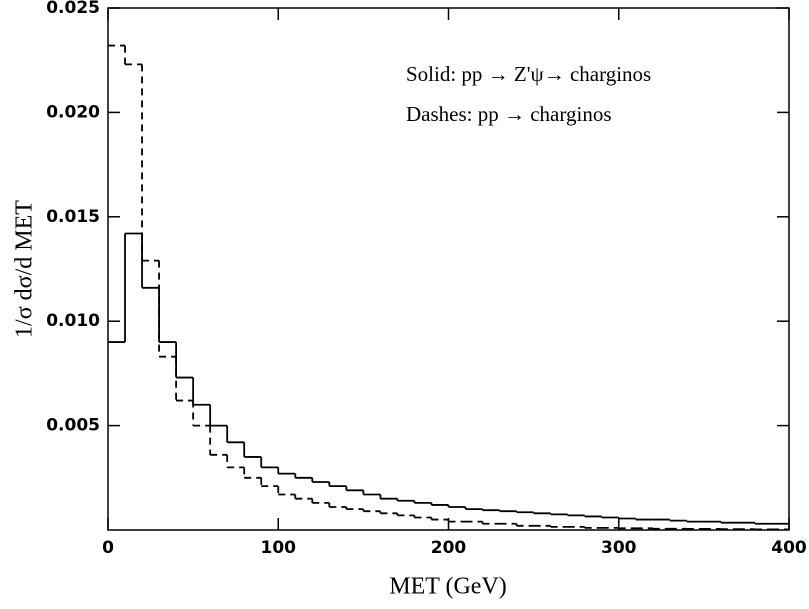  I want to click on x-tick-label: 300, so click(619, 548).